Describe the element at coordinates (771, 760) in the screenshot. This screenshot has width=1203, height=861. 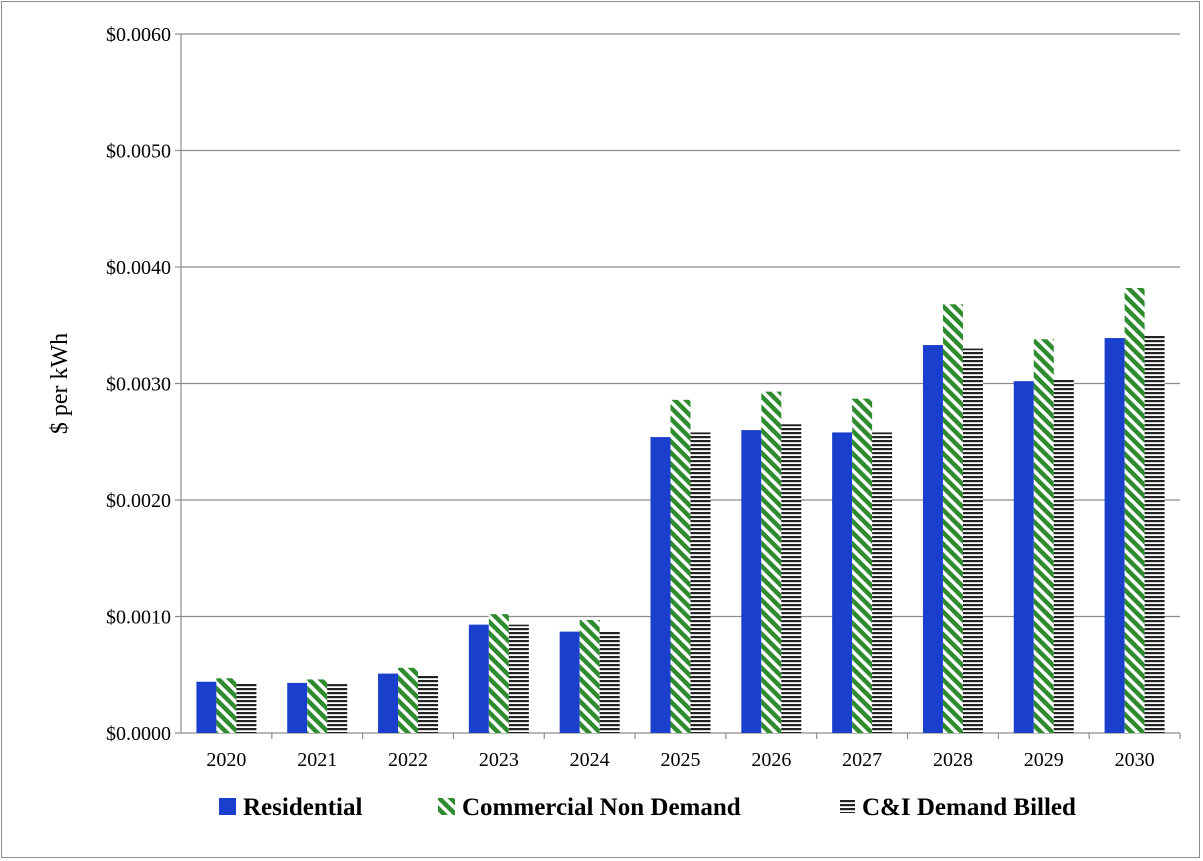
I see `x-tick-label: 2026` at that location.